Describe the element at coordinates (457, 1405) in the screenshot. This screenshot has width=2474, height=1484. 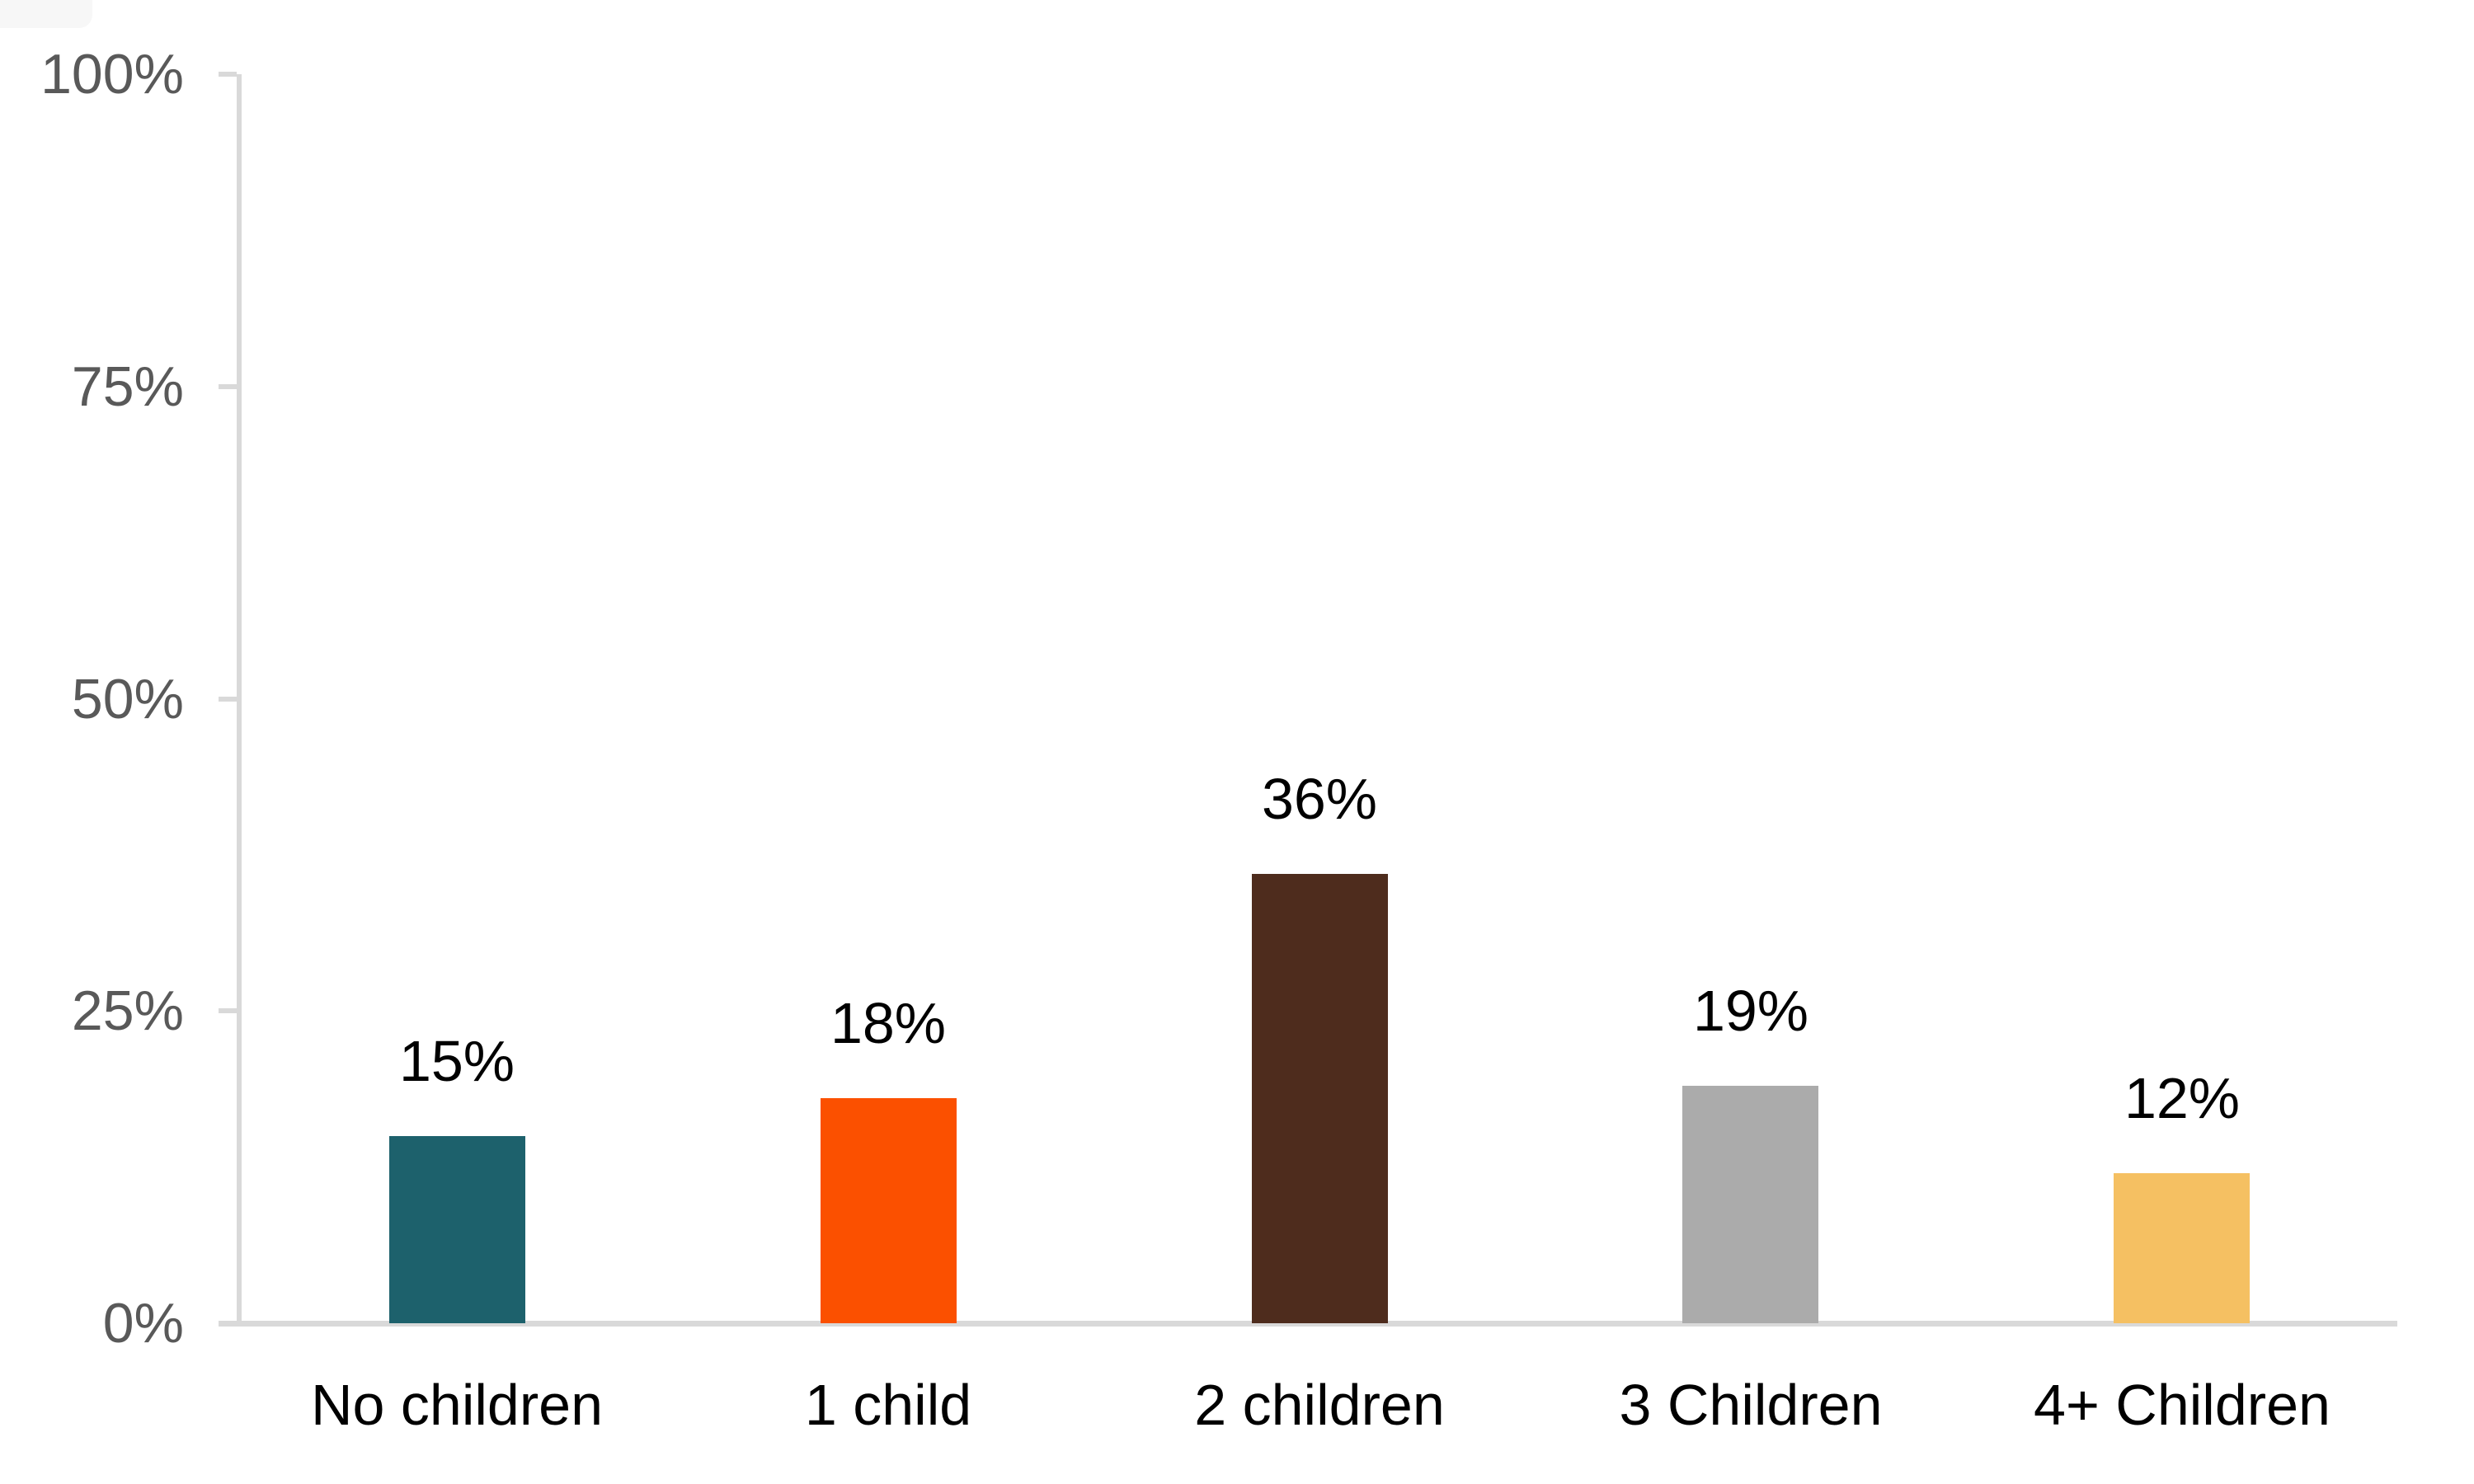
I see `x-axis-category-label: No children` at that location.